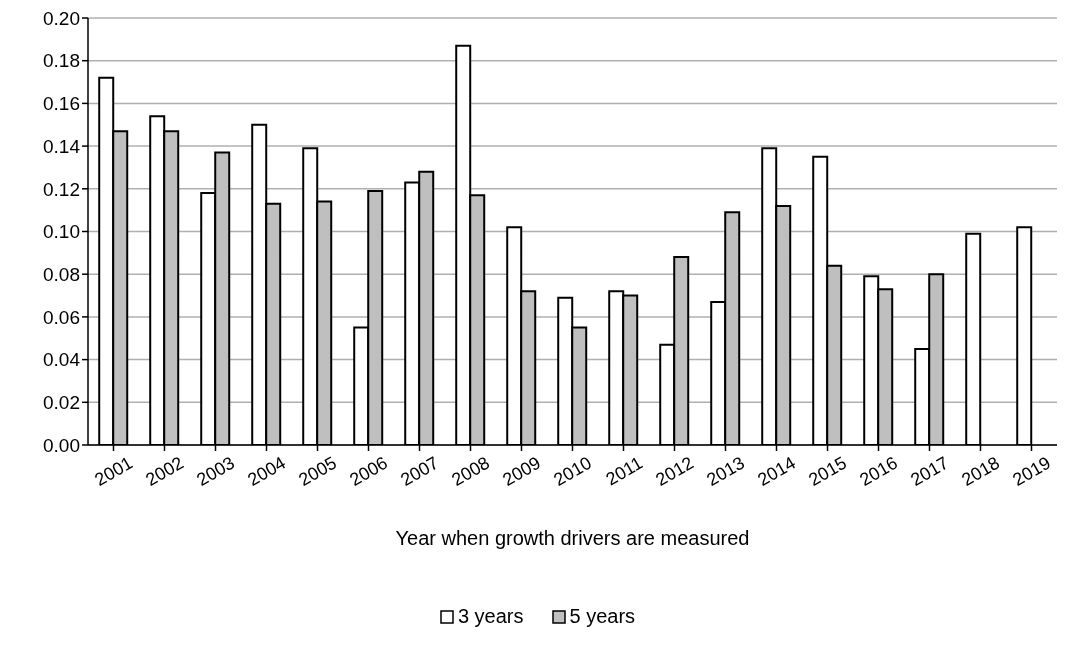  I want to click on x-axis-title: Year when growth drivers are measured, so click(572, 538).